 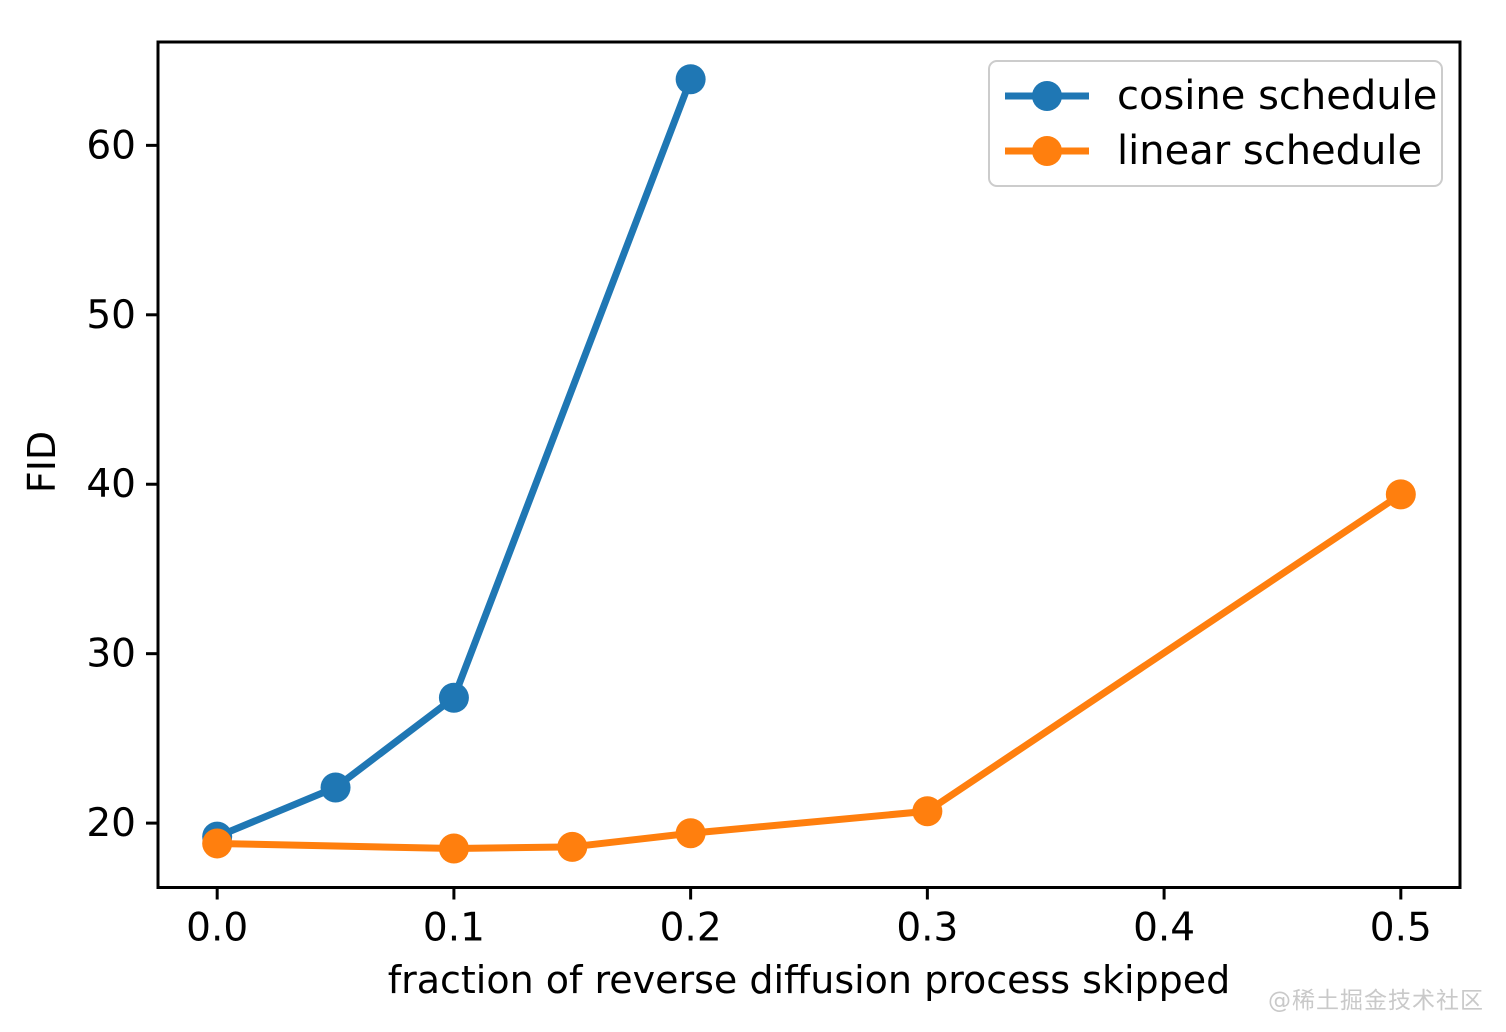 What do you see at coordinates (1270, 151) in the screenshot?
I see `legend-label-linear: linear schedule` at bounding box center [1270, 151].